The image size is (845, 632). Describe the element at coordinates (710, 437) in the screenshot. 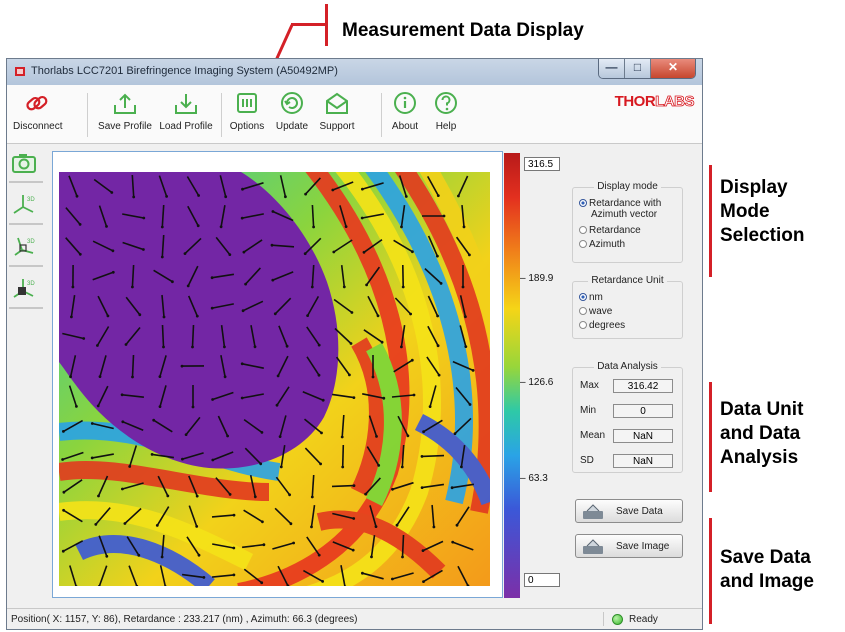

I see `annotation-bracket-data-analysis` at that location.